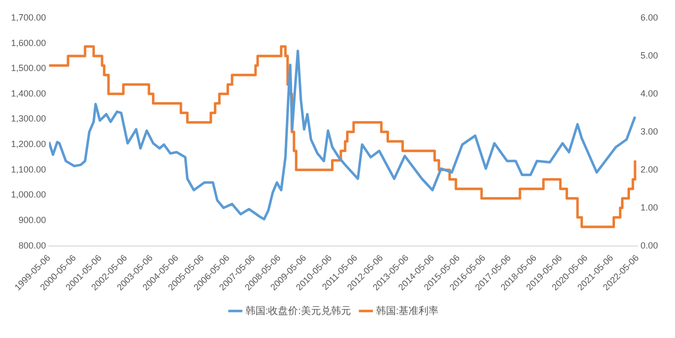  I want to click on y2-tick-label: 0.00, so click(649, 245).